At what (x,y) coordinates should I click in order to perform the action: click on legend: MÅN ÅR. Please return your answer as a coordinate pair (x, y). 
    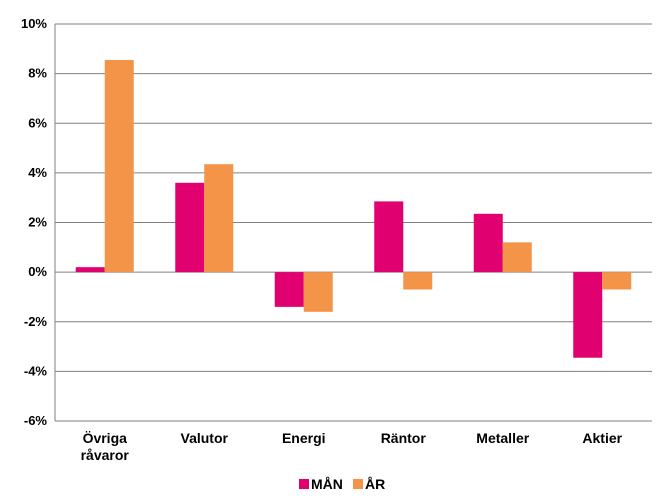
    Looking at the image, I should click on (342, 484).